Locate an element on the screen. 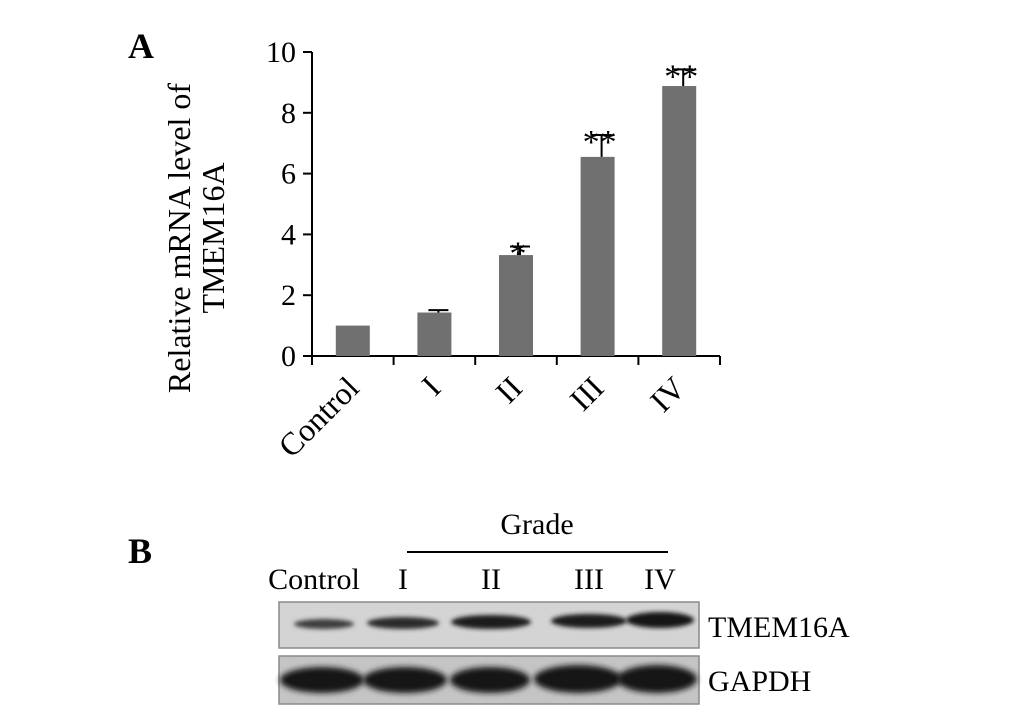 The width and height of the screenshot is (1033, 722). y-axis-label-line1: Relative mRNA level of is located at coordinates (179, 238).